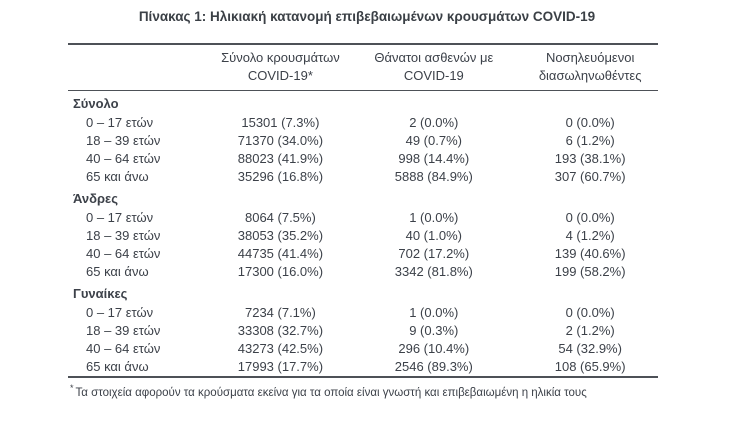  I want to click on deaths-value: 3342 (81.8%), so click(433, 271).